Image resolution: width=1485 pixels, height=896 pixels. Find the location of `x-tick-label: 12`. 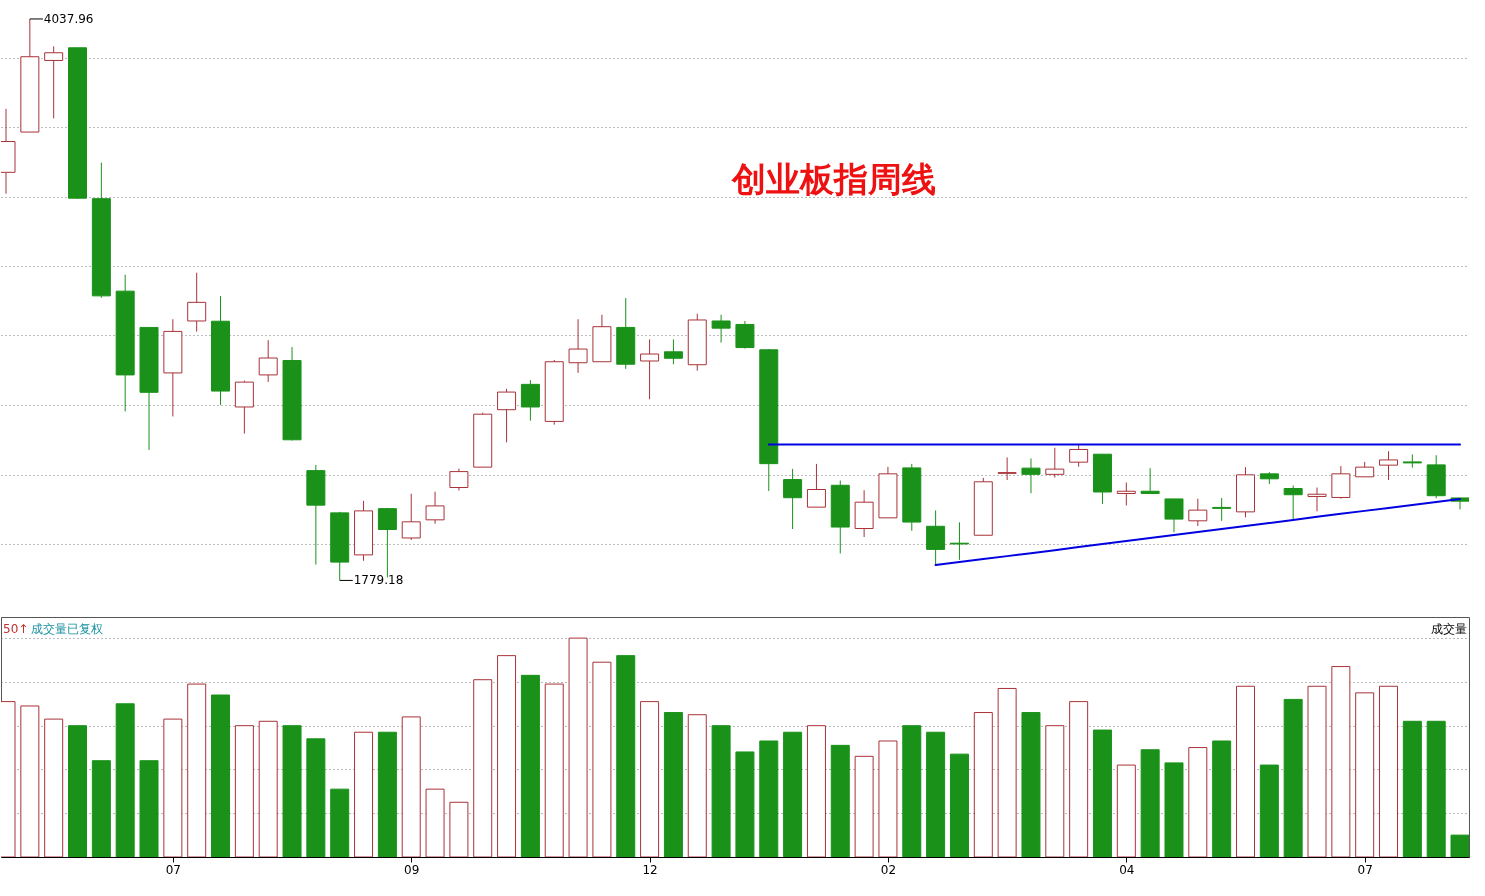

x-tick-label: 12 is located at coordinates (650, 869).